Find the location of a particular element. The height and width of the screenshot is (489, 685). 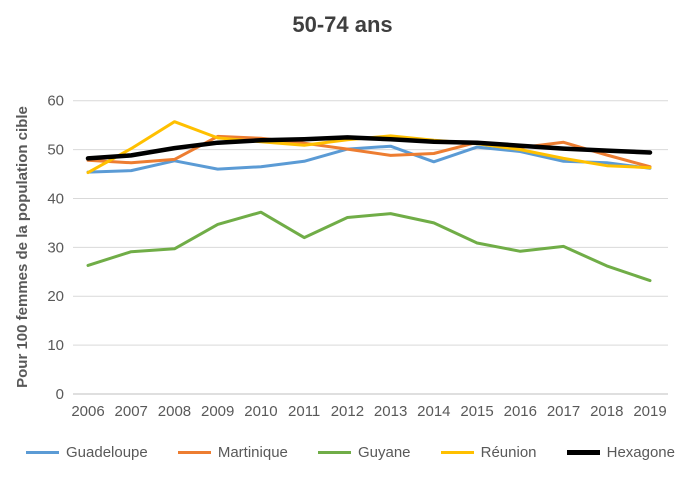

y-tick-label: 50 is located at coordinates (55, 150).